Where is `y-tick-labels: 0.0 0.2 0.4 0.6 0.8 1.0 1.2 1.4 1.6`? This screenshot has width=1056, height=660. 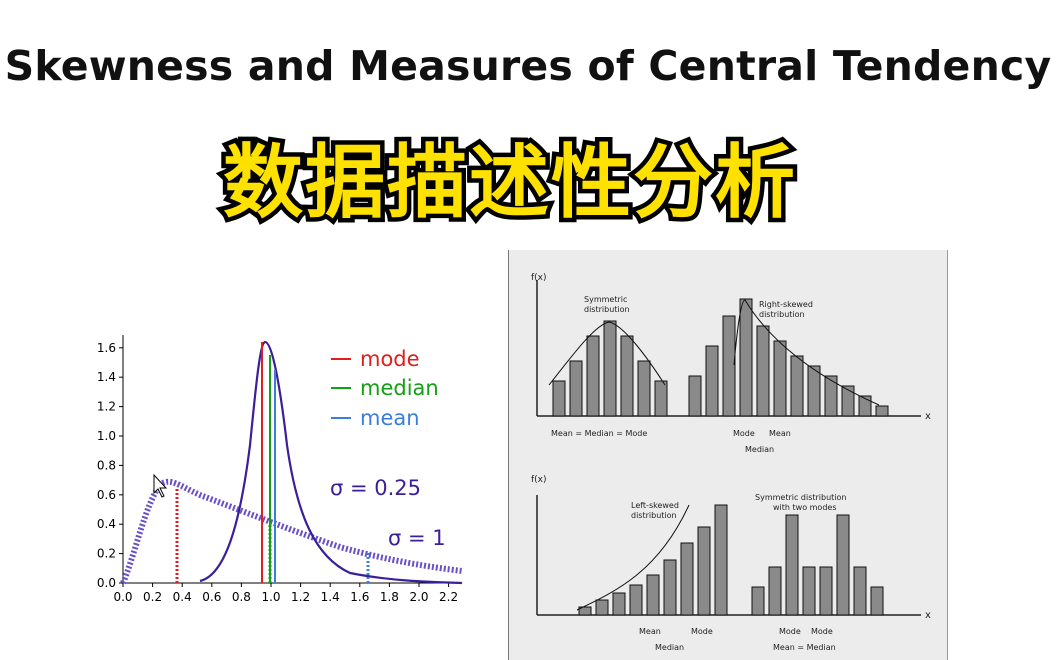
y-tick-labels: 0.0 0.2 0.4 0.6 0.8 1.0 1.2 1.4 1.6 is located at coordinates (110, 465).